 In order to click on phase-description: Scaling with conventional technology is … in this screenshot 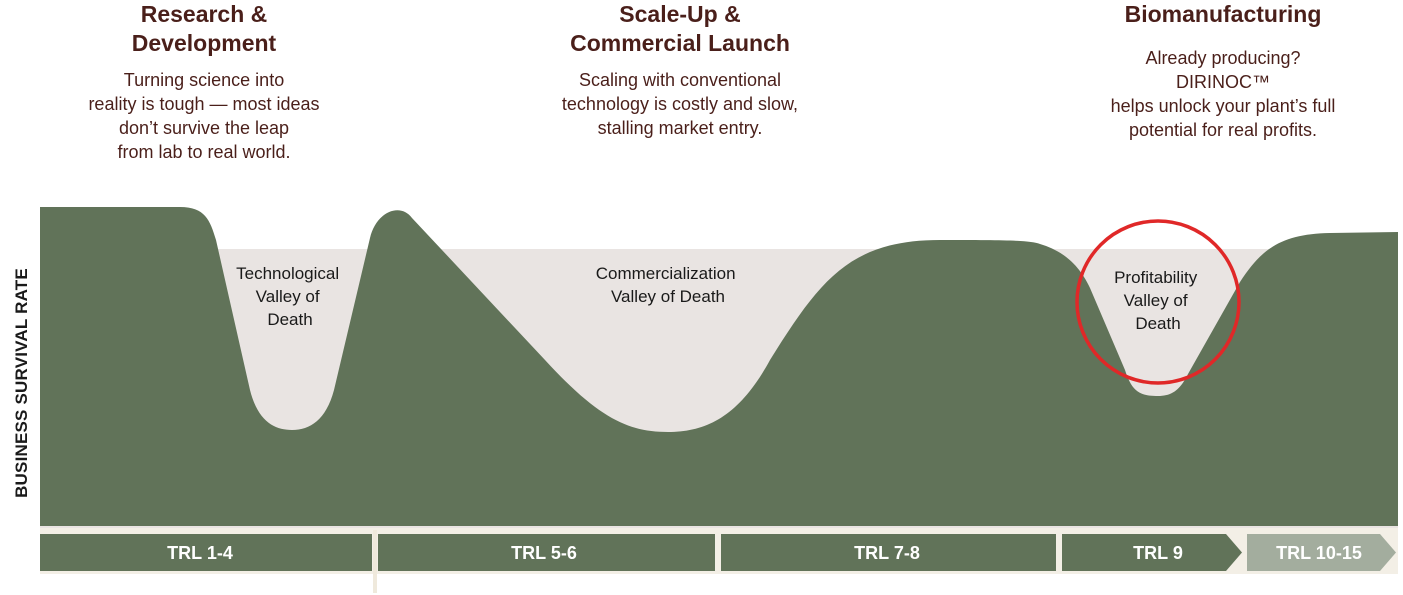, I will do `click(680, 104)`.